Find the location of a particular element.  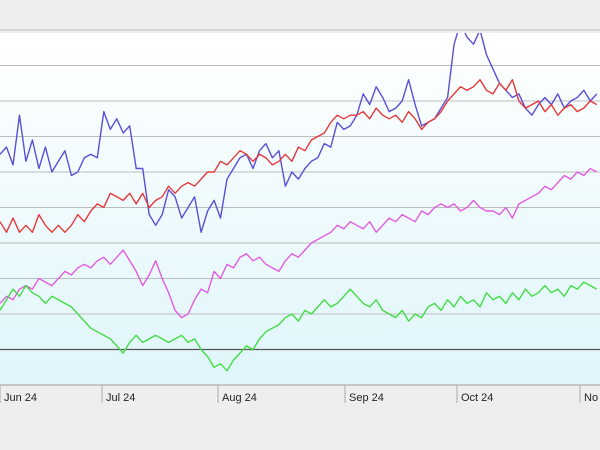

x-tick-label: Aug 24 is located at coordinates (239, 398).